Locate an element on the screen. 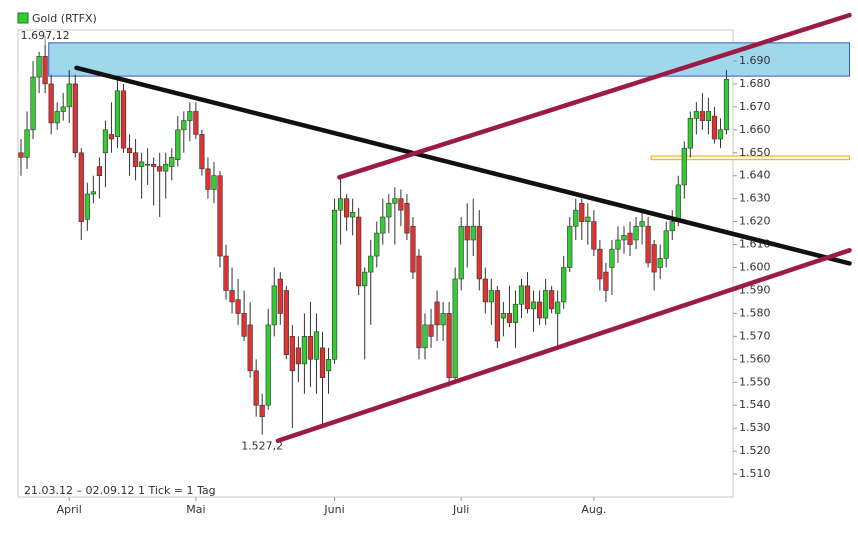 The image size is (858, 538). y-tick-label: 1.570 is located at coordinates (755, 335).